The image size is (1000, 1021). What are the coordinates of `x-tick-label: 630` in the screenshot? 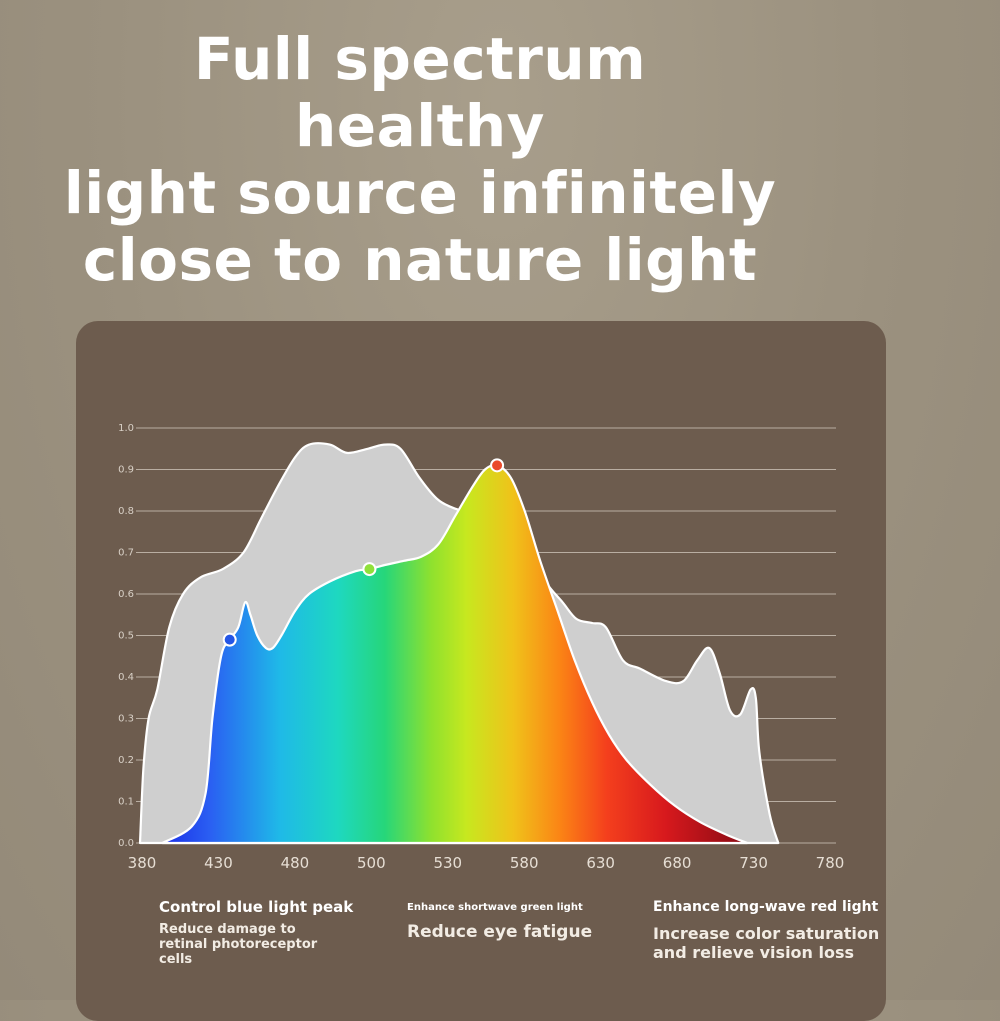 It's located at (600, 863).